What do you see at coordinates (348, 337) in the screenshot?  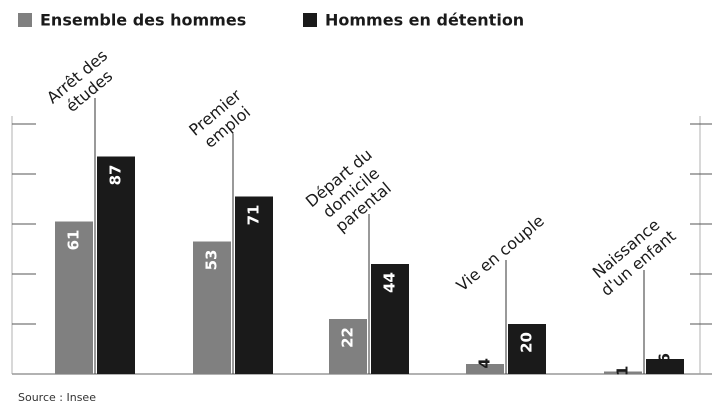 I see `value-label: 22` at bounding box center [348, 337].